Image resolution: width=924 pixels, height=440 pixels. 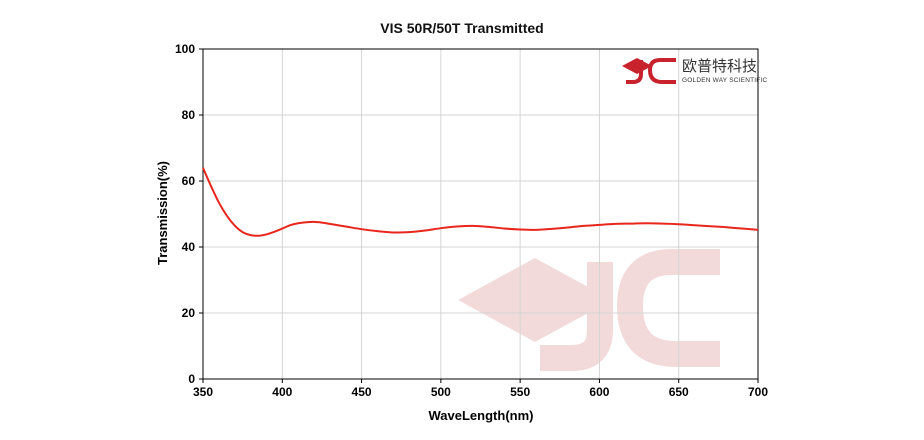 What do you see at coordinates (576, 316) in the screenshot?
I see `watermark-hook-j` at bounding box center [576, 316].